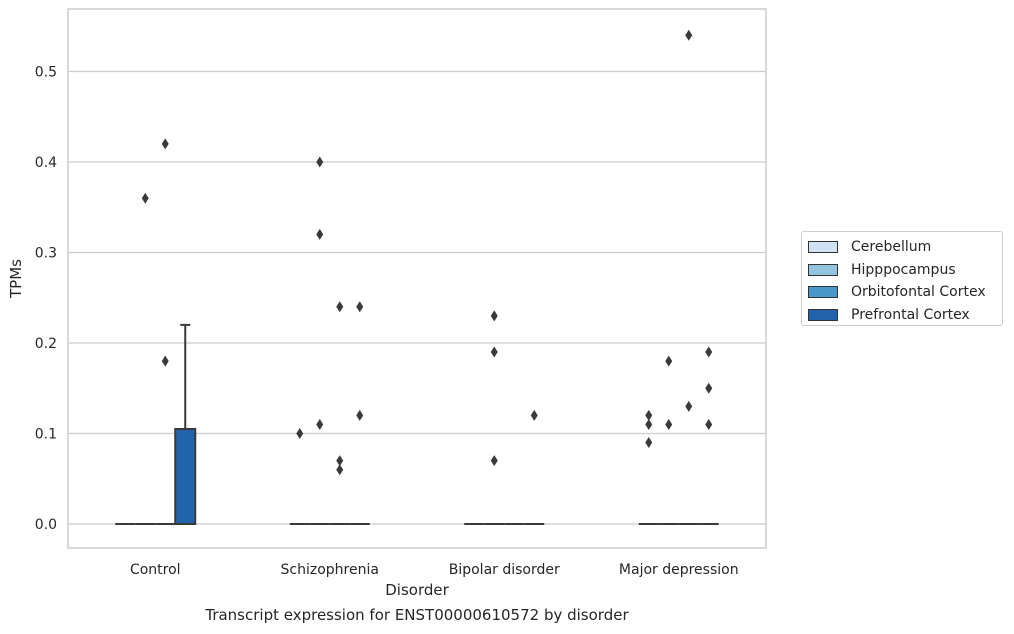  I want to click on legend-item: Orbitofontal Cortex, so click(905, 292).